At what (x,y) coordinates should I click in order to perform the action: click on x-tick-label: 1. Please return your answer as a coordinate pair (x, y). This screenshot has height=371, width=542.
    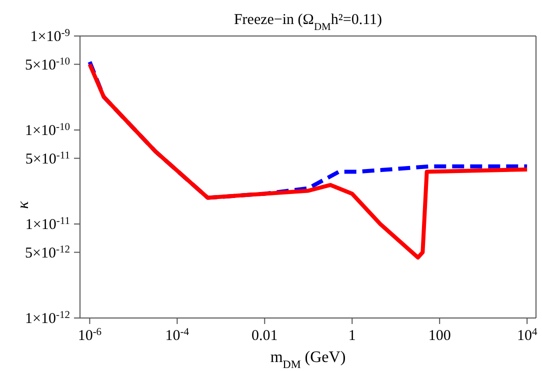
    Looking at the image, I should click on (352, 336).